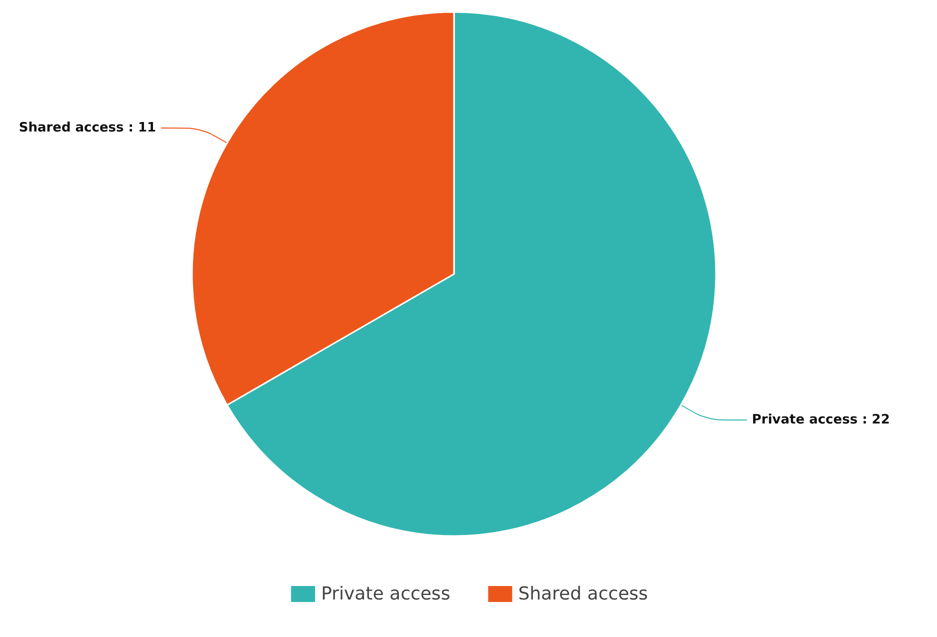 This screenshot has height=637, width=937. I want to click on data-label: Shared access : 11, so click(87, 128).